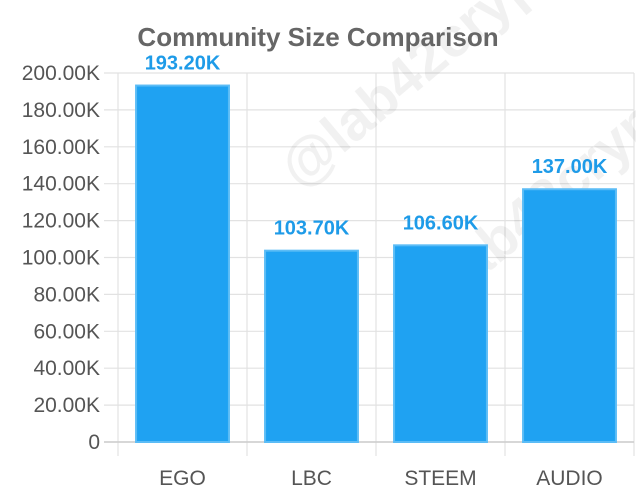 Image resolution: width=636 pixels, height=500 pixels. I want to click on y-tick-label: 180.00K, so click(61, 110).